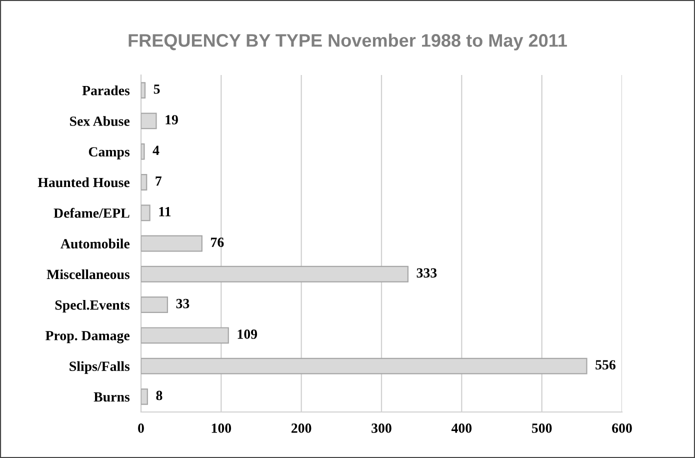 The height and width of the screenshot is (458, 695). What do you see at coordinates (302, 428) in the screenshot?
I see `x-tick-label: 200` at bounding box center [302, 428].